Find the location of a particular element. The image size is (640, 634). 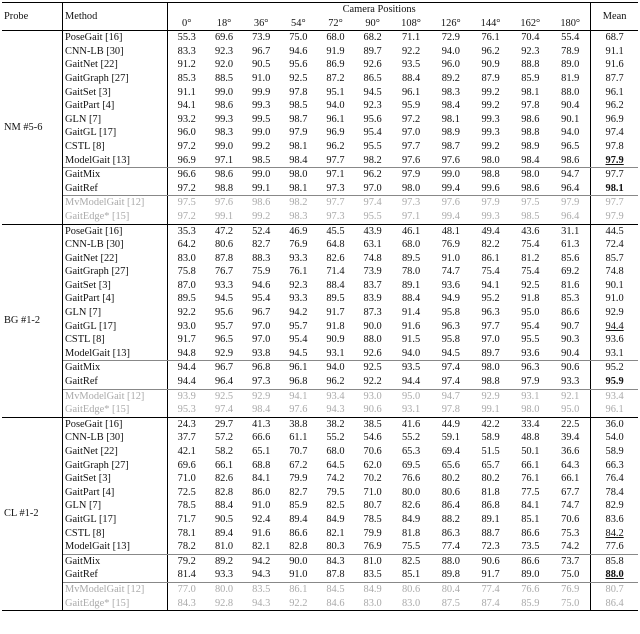

value-cell: 57.2 is located at coordinates (224, 438).